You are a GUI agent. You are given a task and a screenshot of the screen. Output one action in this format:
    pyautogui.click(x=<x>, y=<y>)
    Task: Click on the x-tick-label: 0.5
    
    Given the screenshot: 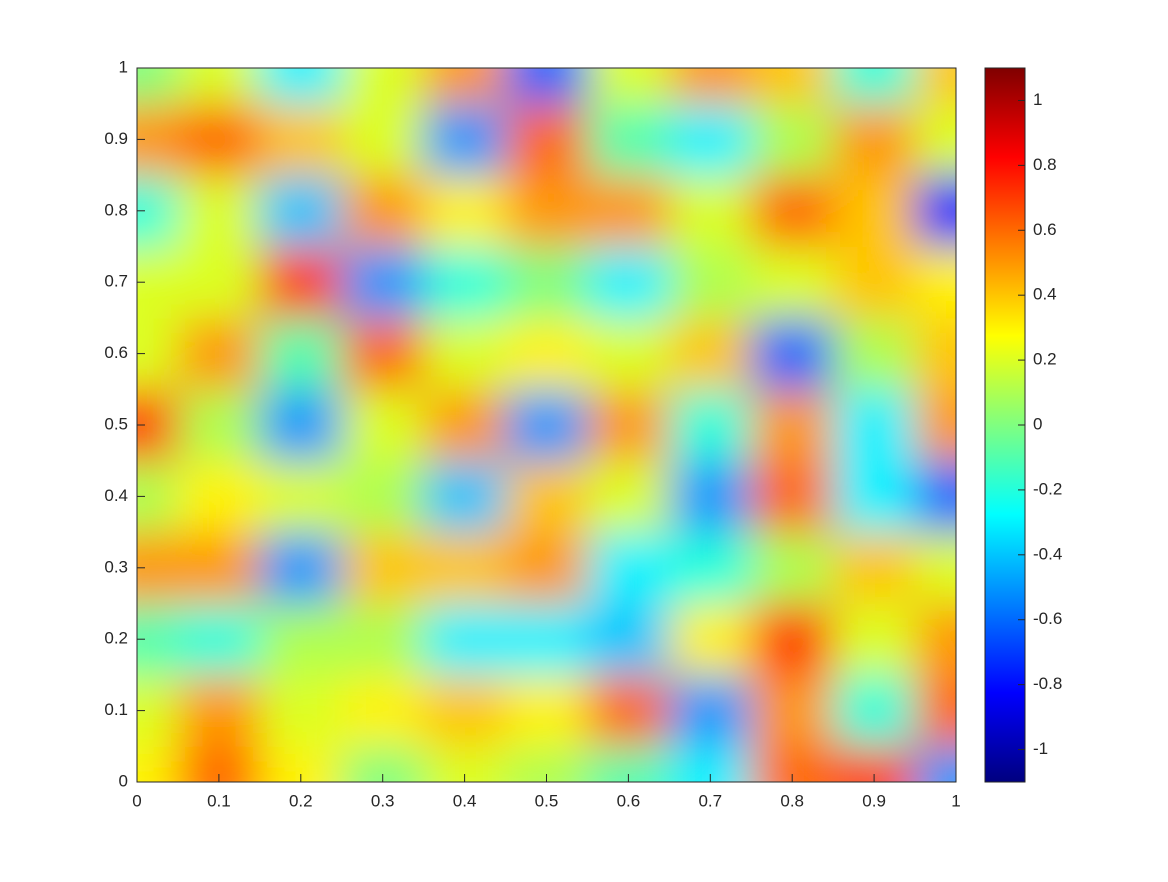 What is the action you would take?
    pyautogui.click(x=547, y=800)
    